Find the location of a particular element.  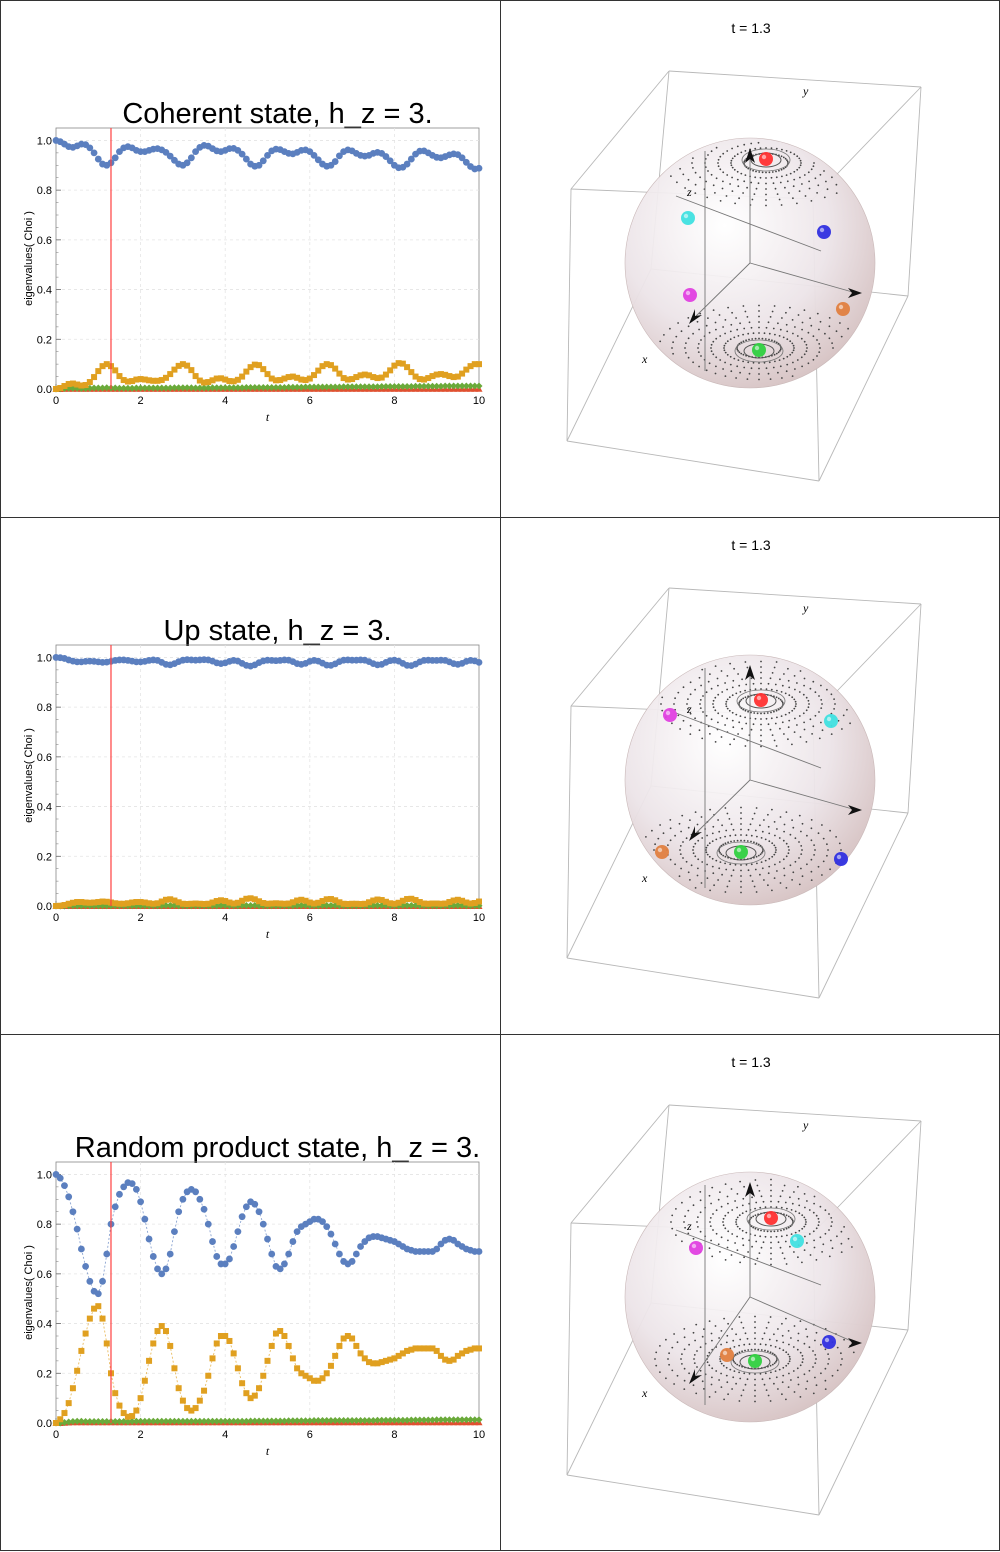

z-axis-label: z is located at coordinates (689, 1226).